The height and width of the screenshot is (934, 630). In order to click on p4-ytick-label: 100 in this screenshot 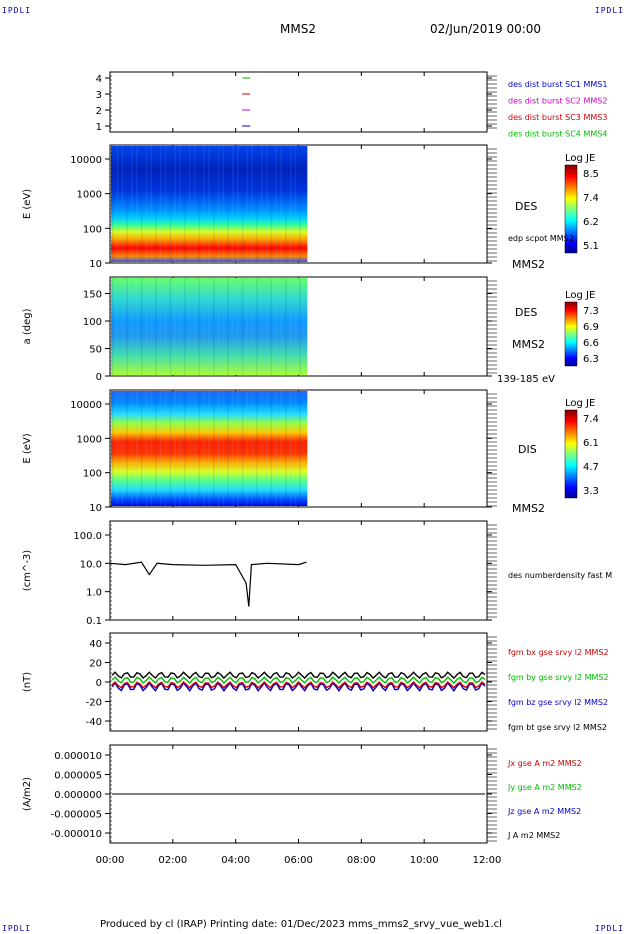, I will do `click(92, 474)`.